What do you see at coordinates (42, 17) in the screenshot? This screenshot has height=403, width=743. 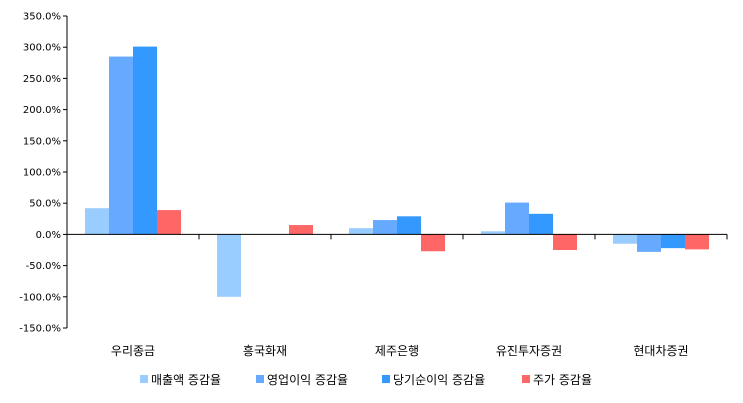 I see `y-tick-label: 350.0%` at bounding box center [42, 17].